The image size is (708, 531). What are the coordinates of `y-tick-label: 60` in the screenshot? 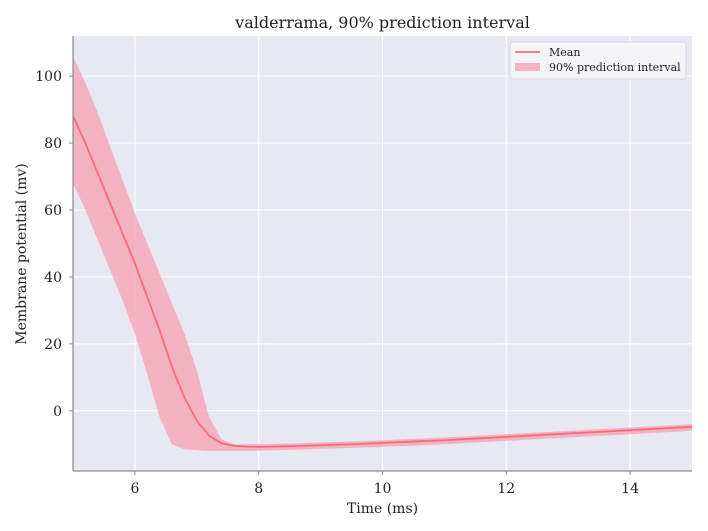 It's located at (53, 211).